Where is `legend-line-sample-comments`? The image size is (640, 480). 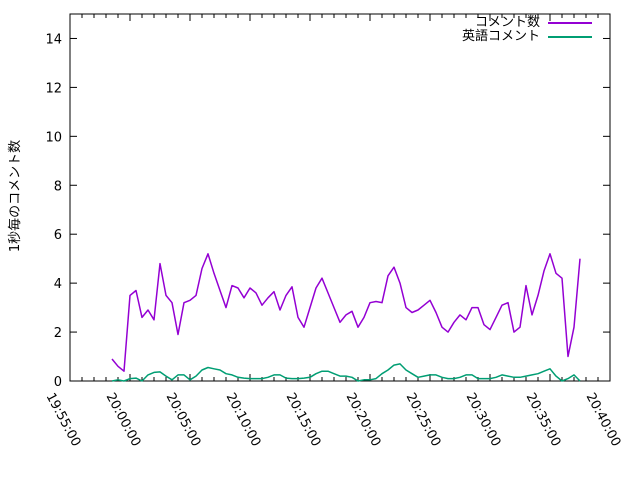
legend-line-sample-comments is located at coordinates (570, 22).